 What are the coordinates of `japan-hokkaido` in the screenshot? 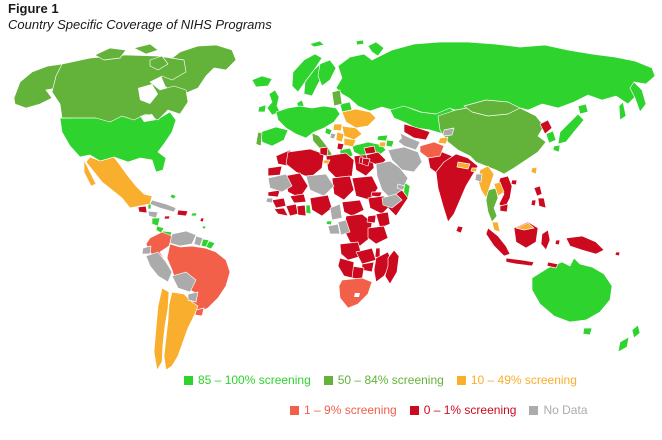 It's located at (583, 109).